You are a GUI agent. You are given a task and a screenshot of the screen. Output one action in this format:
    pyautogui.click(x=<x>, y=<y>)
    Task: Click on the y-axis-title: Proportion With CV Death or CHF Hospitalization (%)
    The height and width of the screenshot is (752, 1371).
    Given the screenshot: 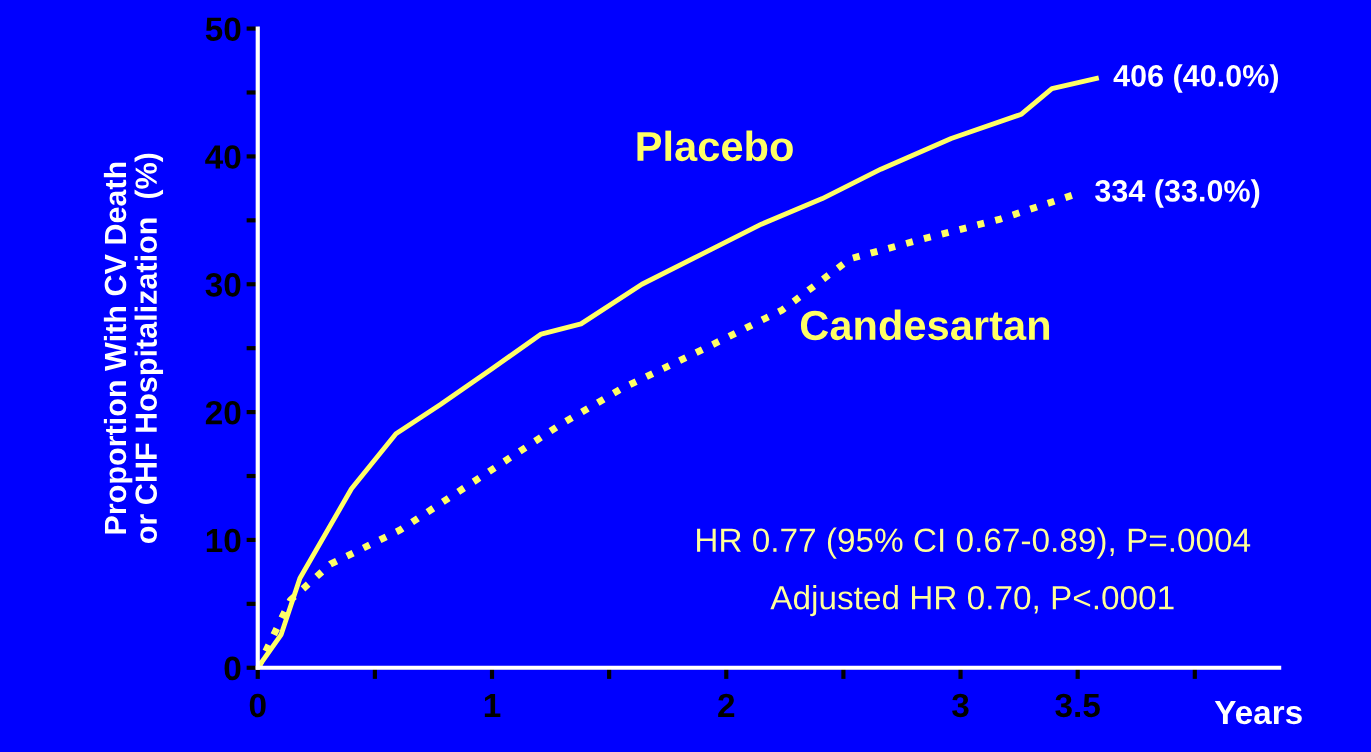 What is the action you would take?
    pyautogui.click(x=133, y=348)
    